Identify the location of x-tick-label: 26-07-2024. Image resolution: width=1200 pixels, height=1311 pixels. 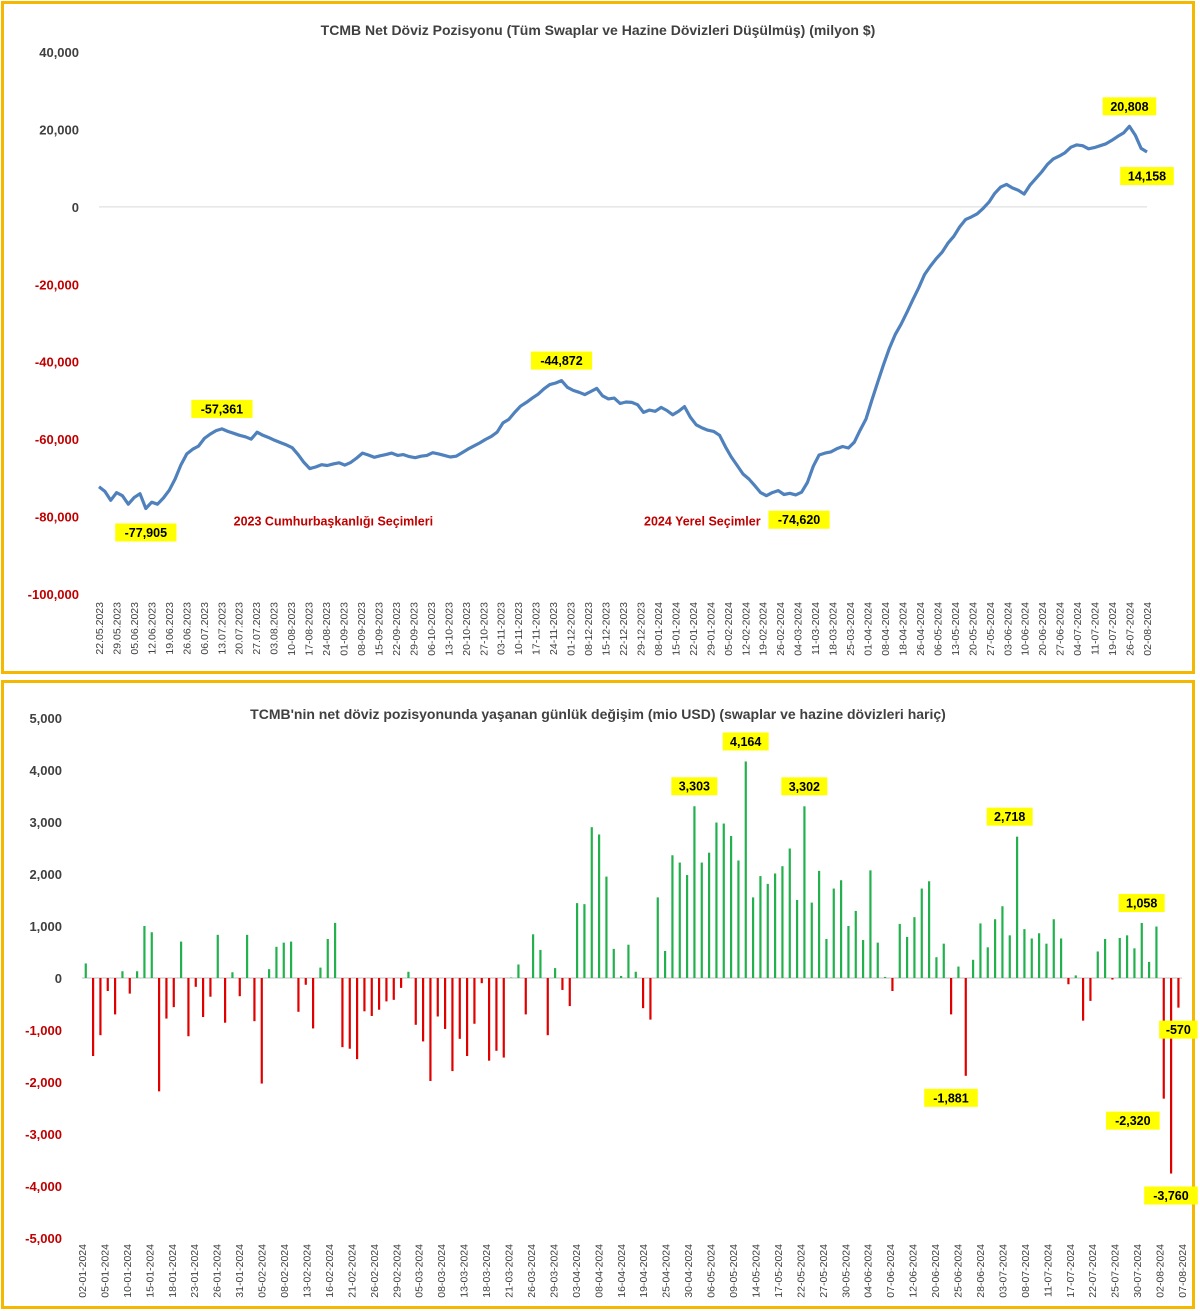
(1131, 629).